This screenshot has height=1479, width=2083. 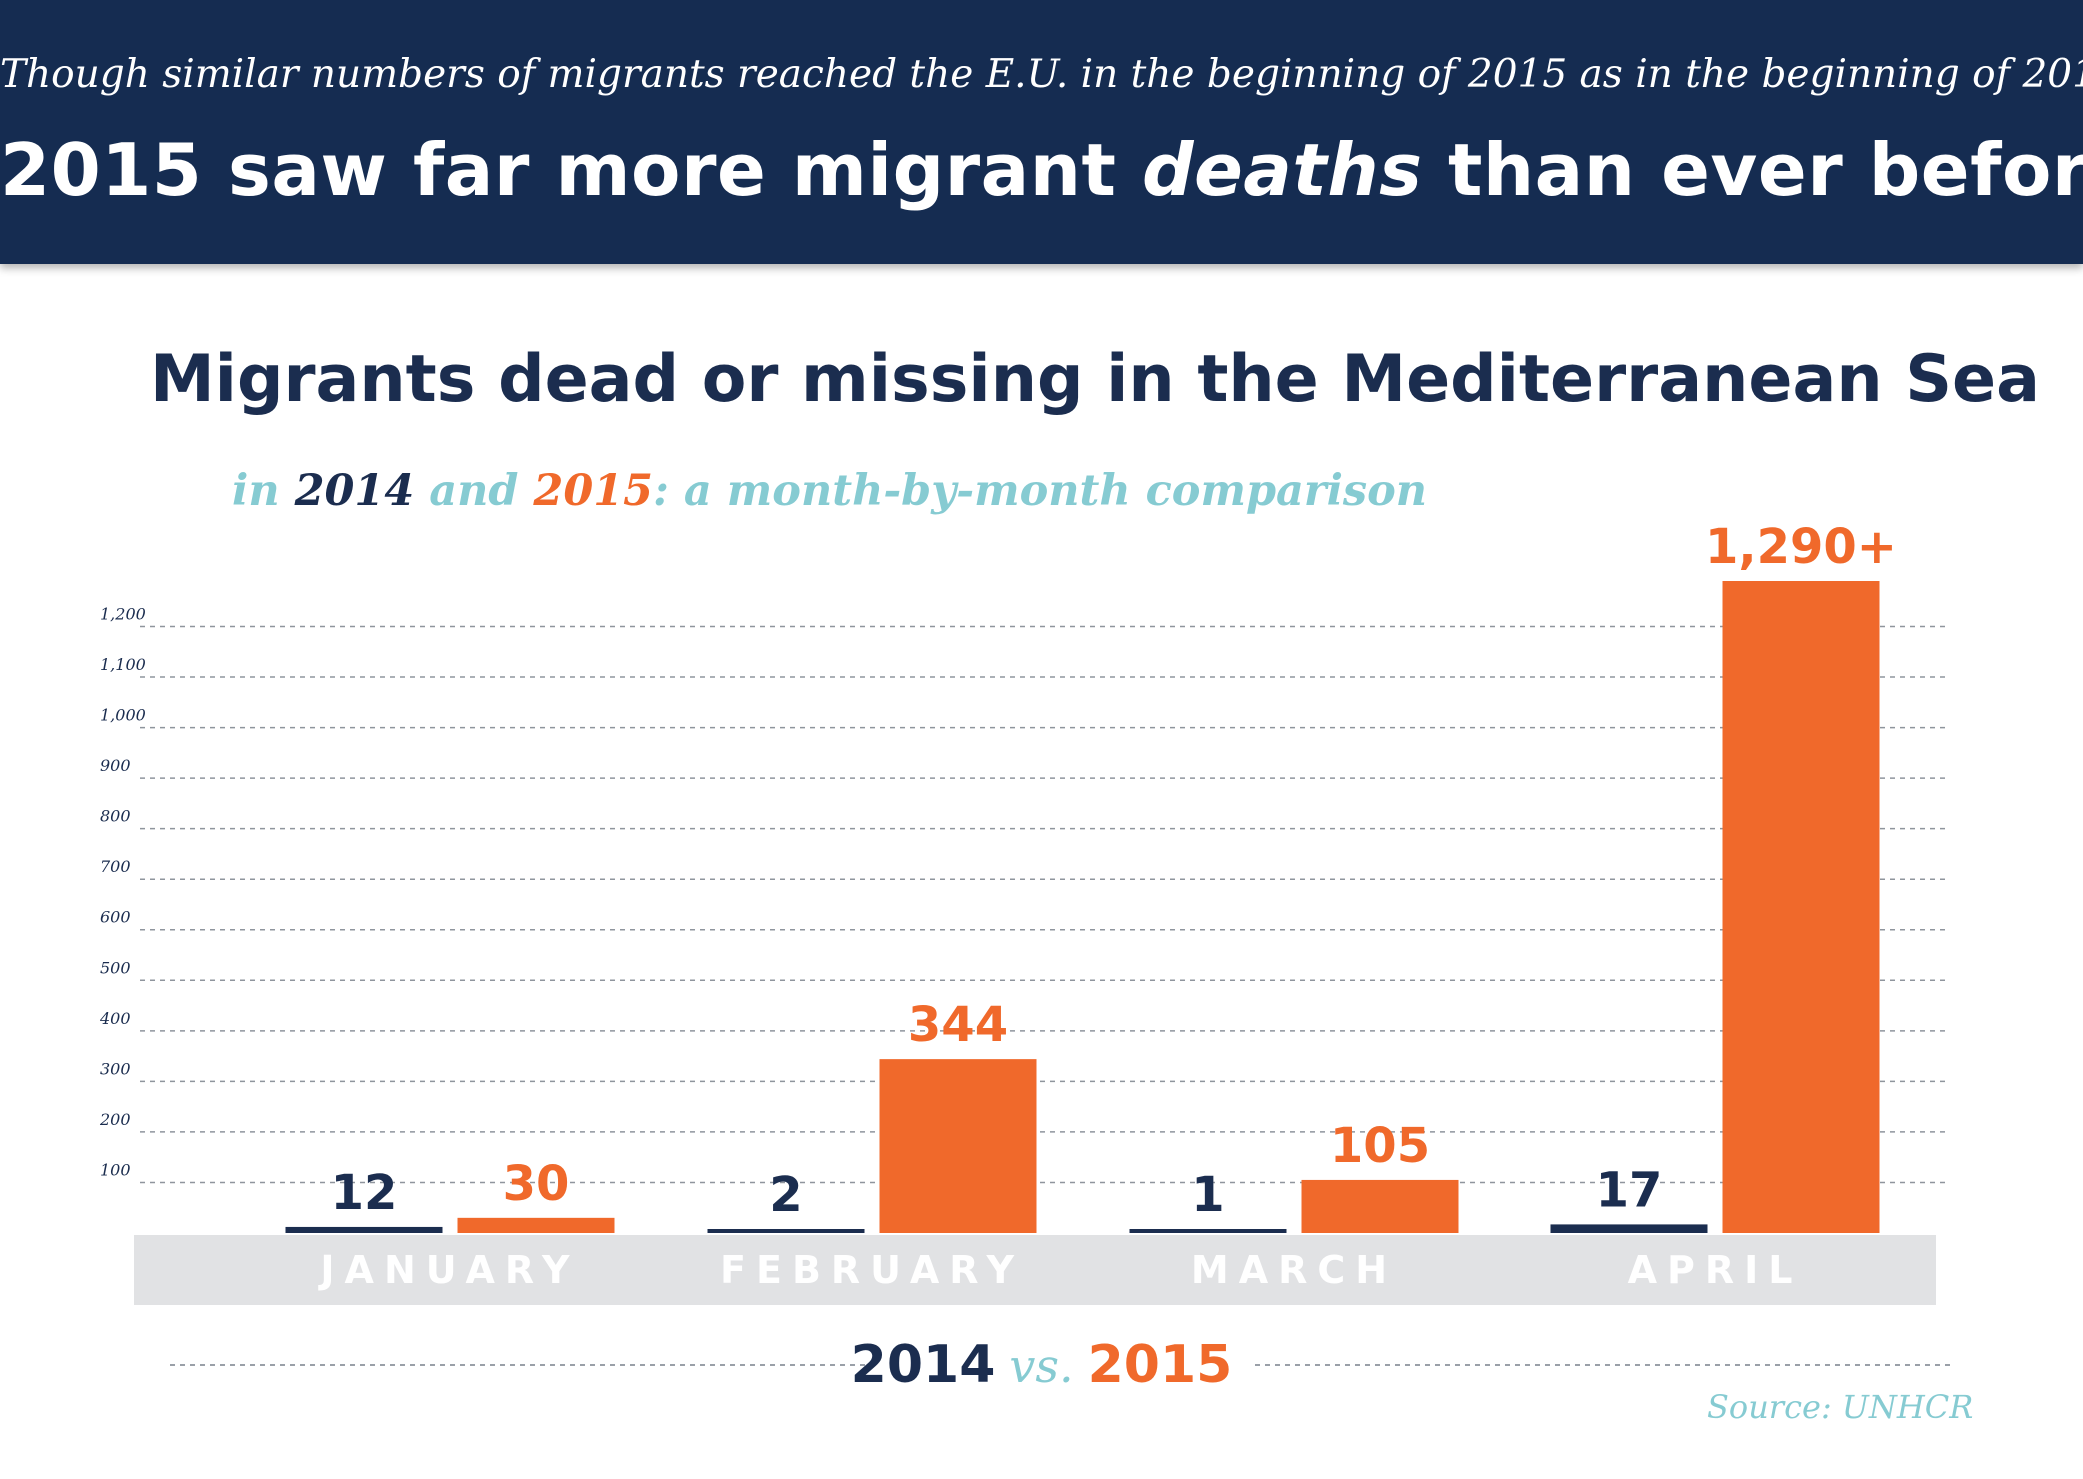 What do you see at coordinates (593, 491) in the screenshot?
I see `subtitle-year-2015: 2015` at bounding box center [593, 491].